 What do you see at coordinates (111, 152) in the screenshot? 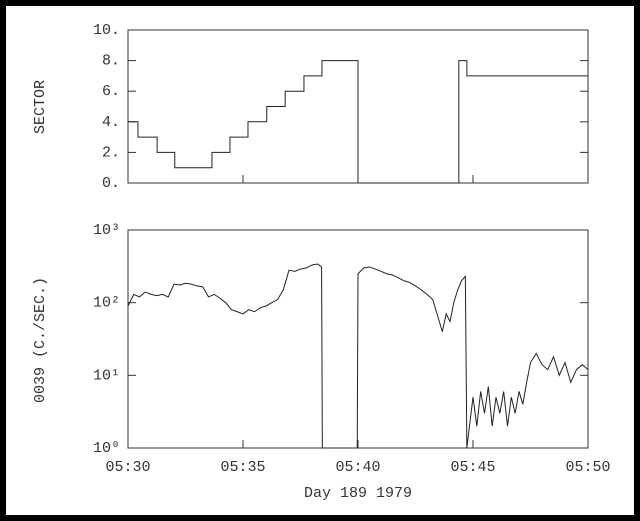
I see `y-tick-label: 2.` at bounding box center [111, 152].